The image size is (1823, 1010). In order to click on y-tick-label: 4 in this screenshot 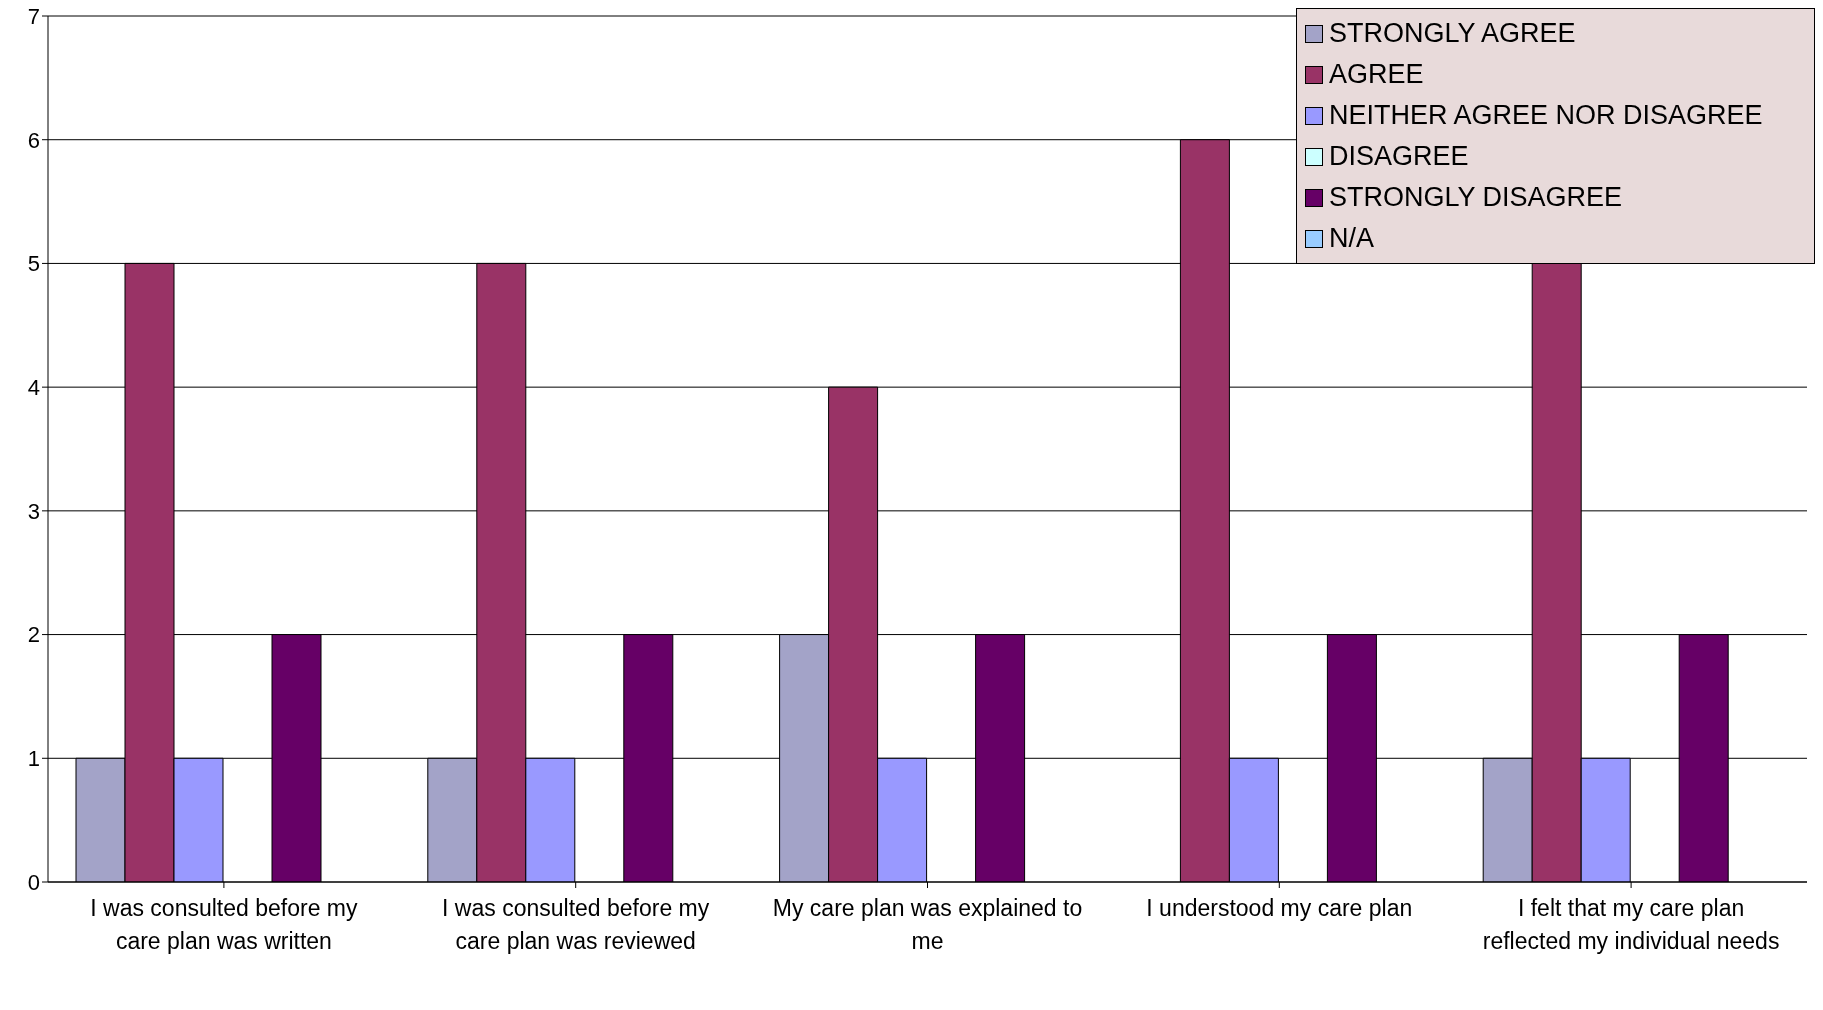, I will do `click(33, 387)`.